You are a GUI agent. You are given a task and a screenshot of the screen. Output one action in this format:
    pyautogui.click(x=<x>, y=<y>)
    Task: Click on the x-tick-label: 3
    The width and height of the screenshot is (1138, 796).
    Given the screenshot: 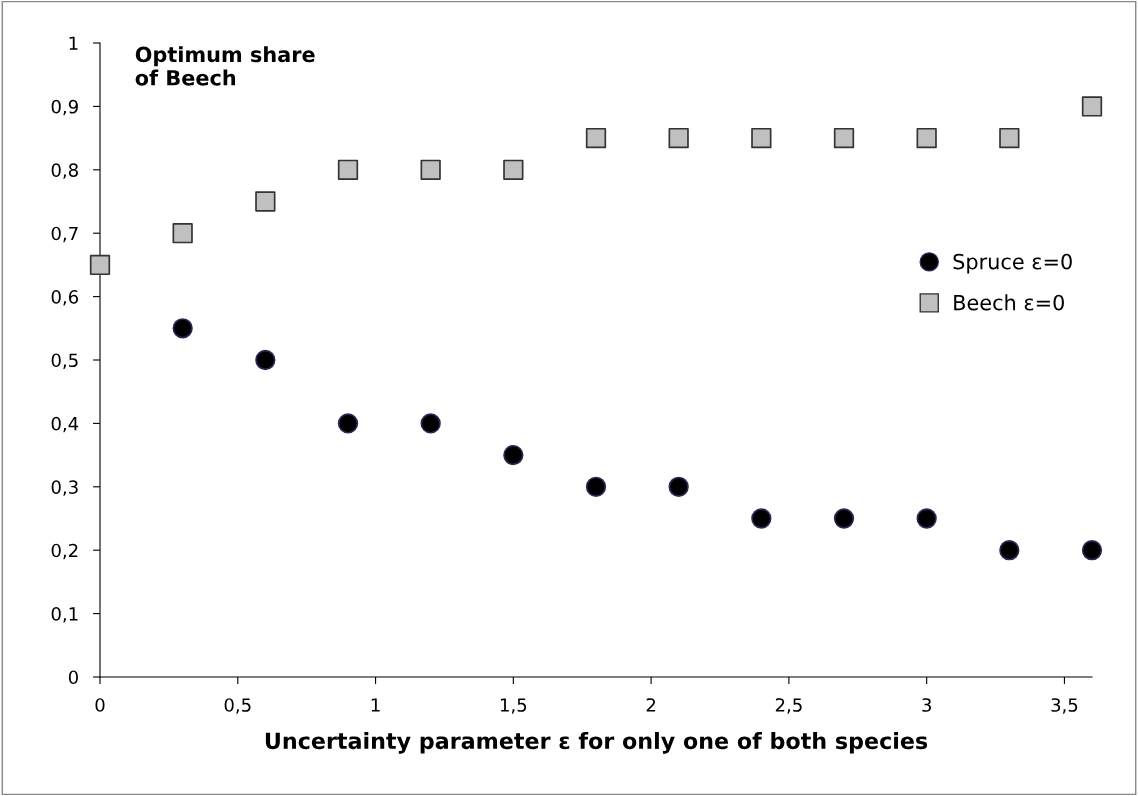 What is the action you would take?
    pyautogui.click(x=926, y=705)
    